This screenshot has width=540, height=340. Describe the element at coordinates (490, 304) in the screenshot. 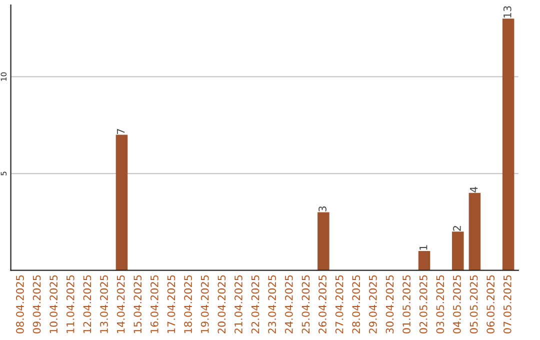

I see `x-tick-label: 06.05.2025` at that location.